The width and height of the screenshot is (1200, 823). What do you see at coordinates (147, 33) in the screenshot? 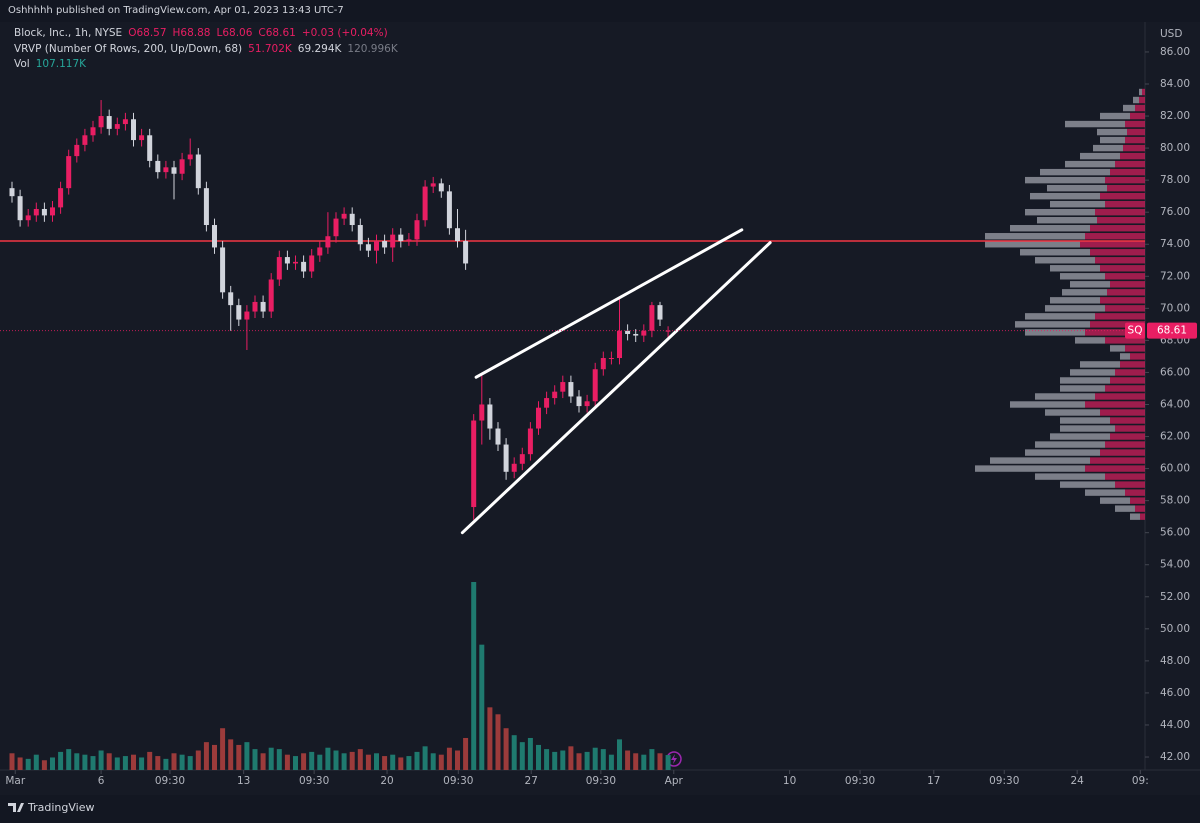
I see `ohlc: O68.57` at bounding box center [147, 33].